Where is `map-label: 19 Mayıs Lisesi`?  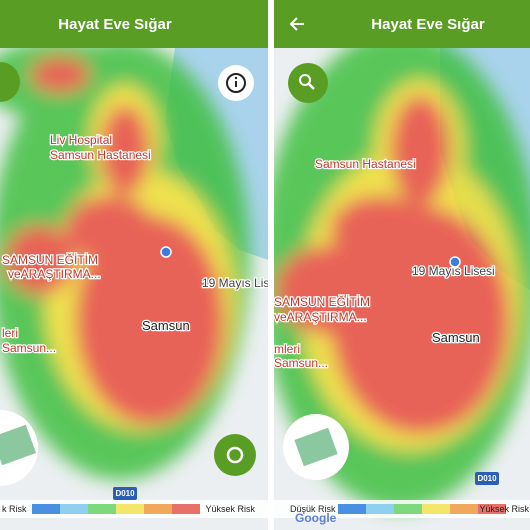 map-label: 19 Mayıs Lisesi is located at coordinates (453, 271).